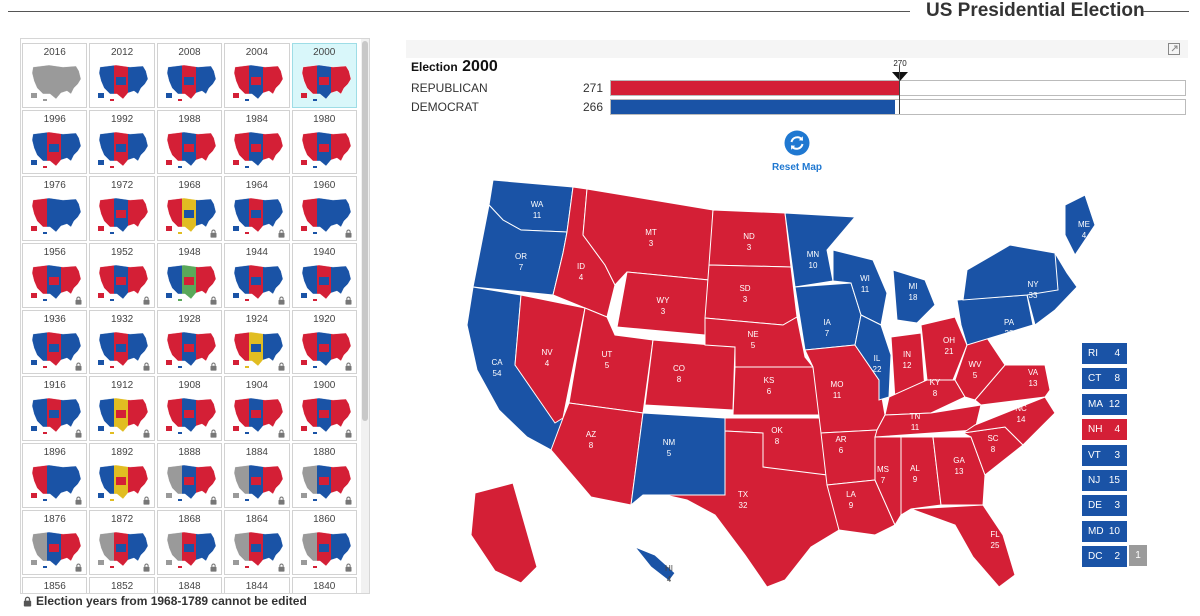  What do you see at coordinates (861, 507) in the screenshot?
I see `state-la` at bounding box center [861, 507].